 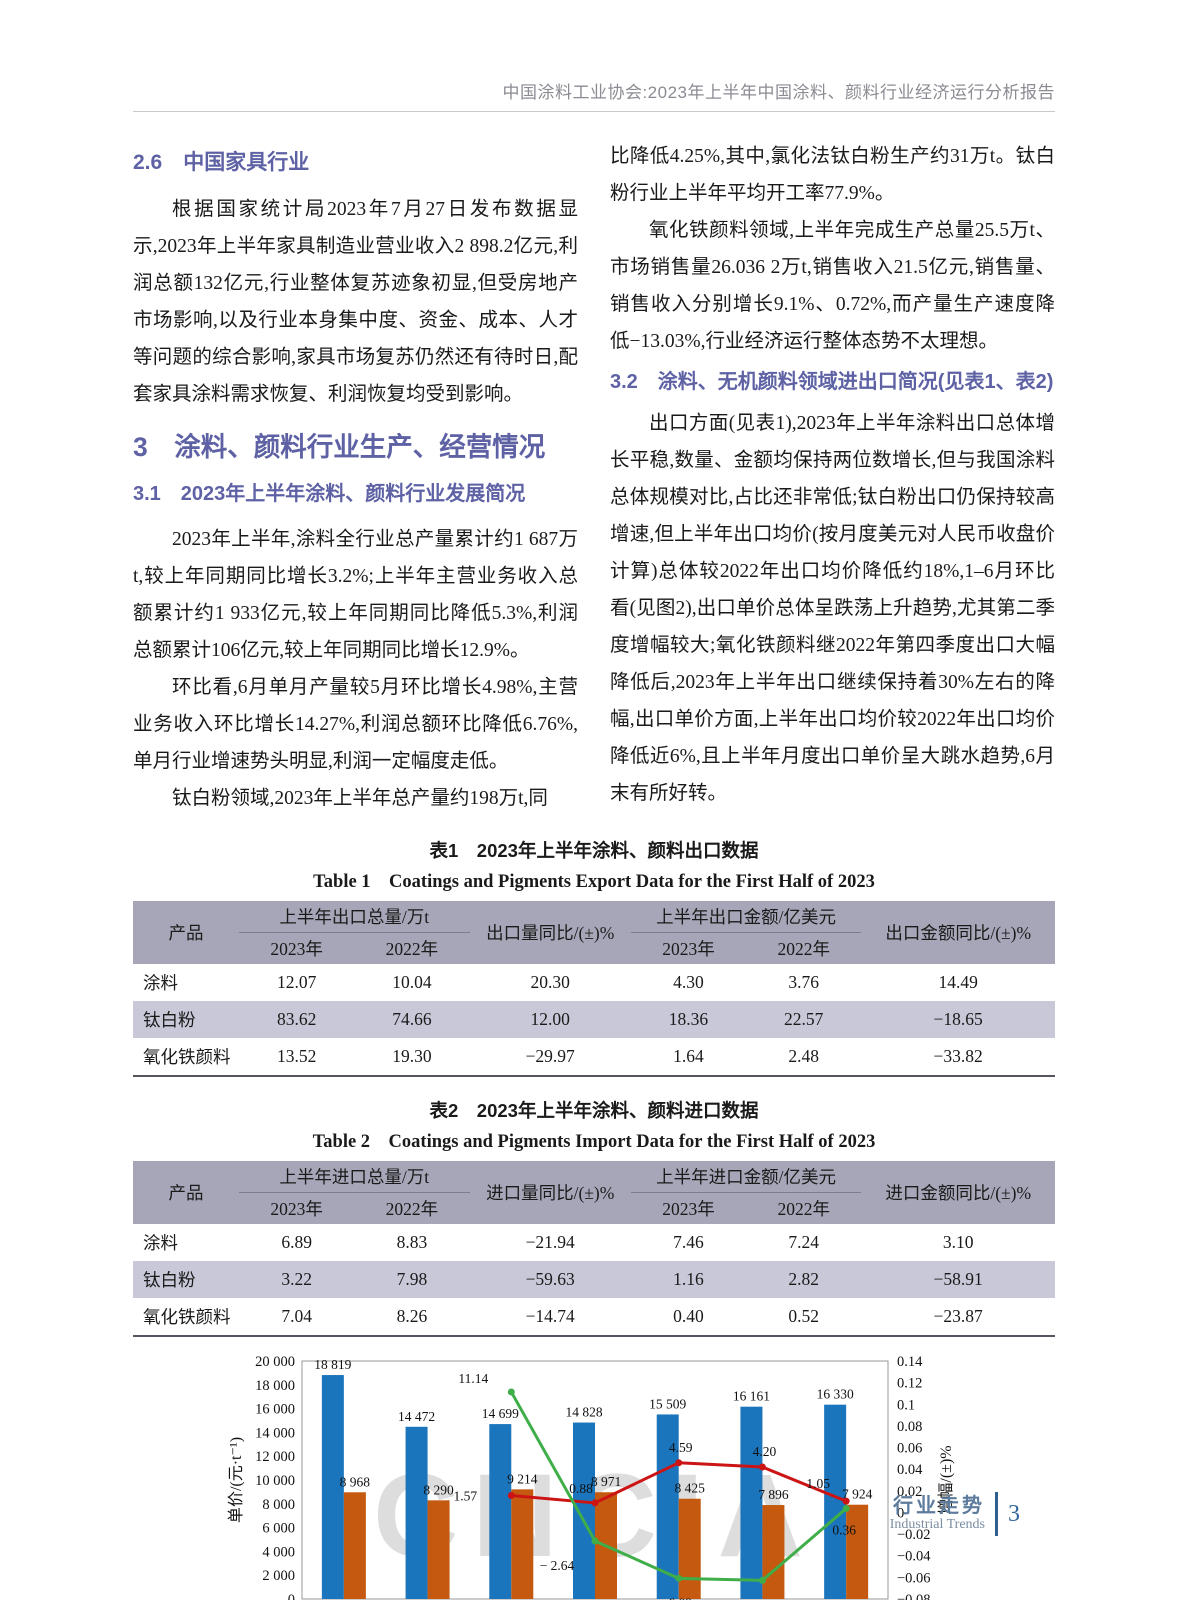 I want to click on table-row: 氧化铁颜料 13.52 19.30 −29.97 1.64 2.48 −33.82, so click(x=594, y=1057).